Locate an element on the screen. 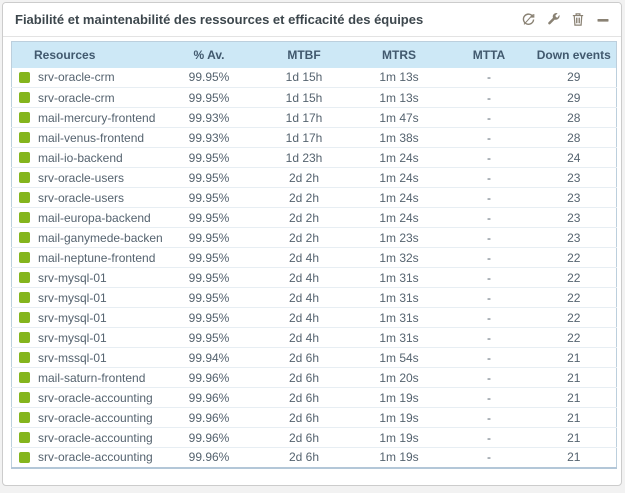  table-row: srv-mssql-01 99.94% 2d 6h 1m 54s - 21 is located at coordinates (314, 357).